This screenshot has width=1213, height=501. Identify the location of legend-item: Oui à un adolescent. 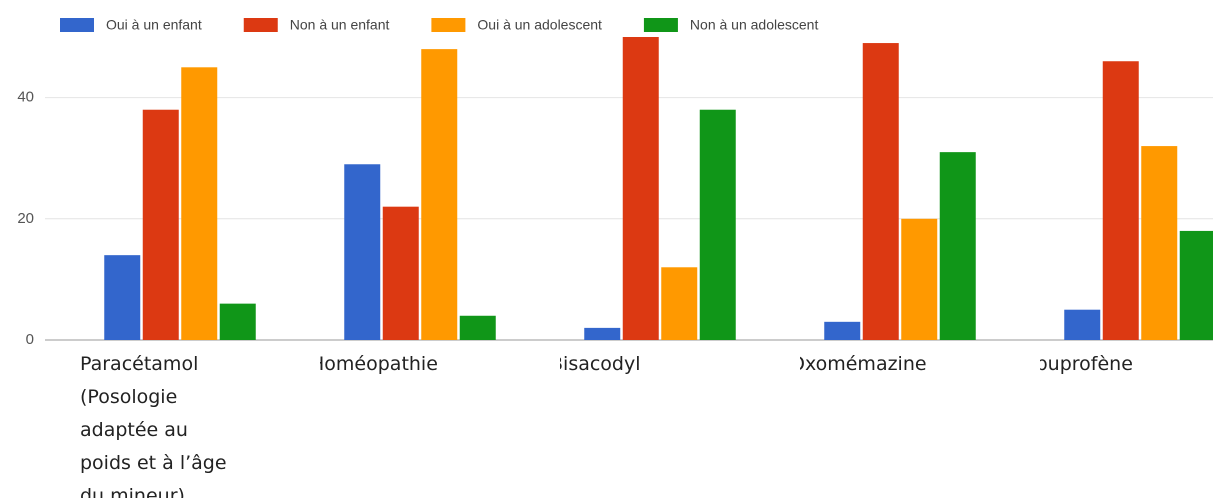
(516, 25).